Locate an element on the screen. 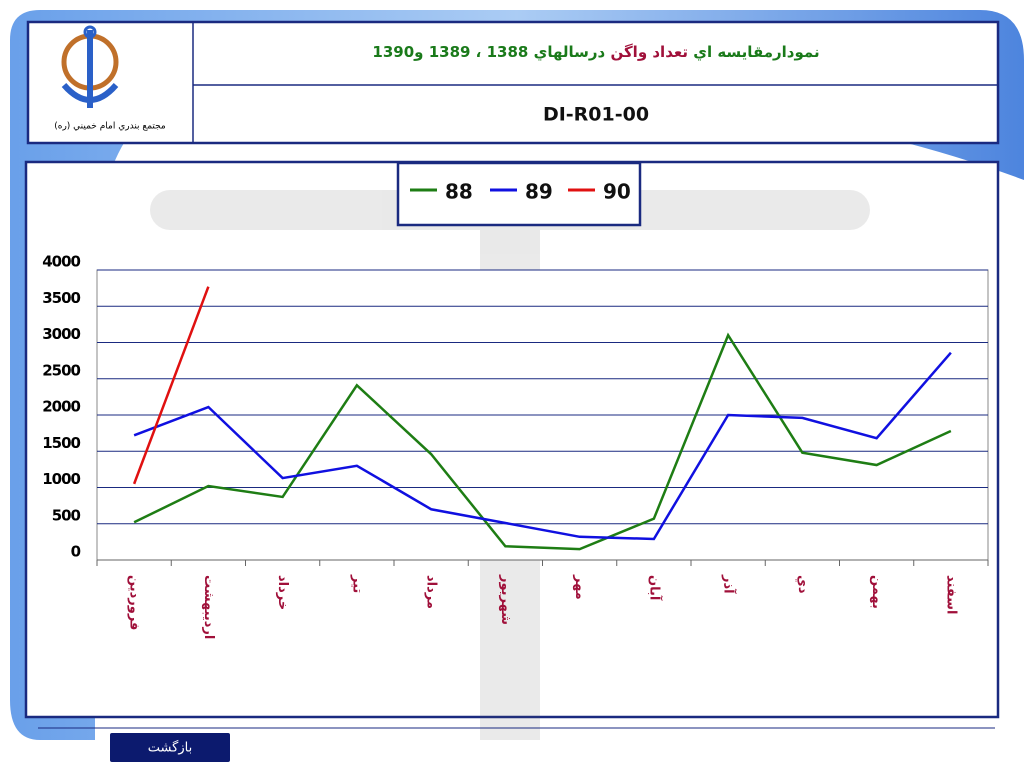 The width and height of the screenshot is (1024, 768). title-part: تعداد واگن is located at coordinates (649, 52).